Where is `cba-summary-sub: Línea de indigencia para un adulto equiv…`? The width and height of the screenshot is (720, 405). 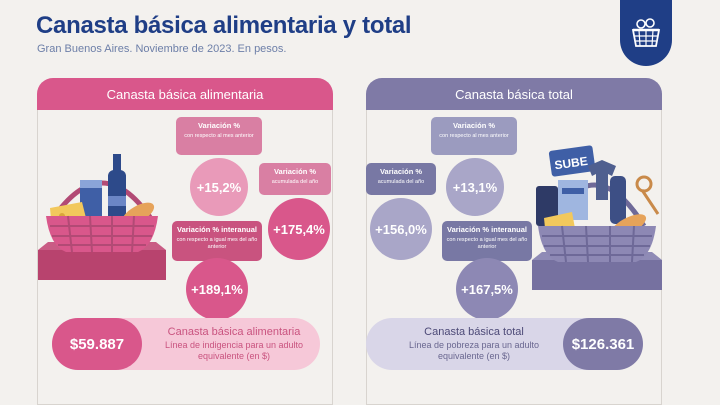
cba-summary-sub: Línea de indigencia para un adulto equiv… is located at coordinates (234, 350).